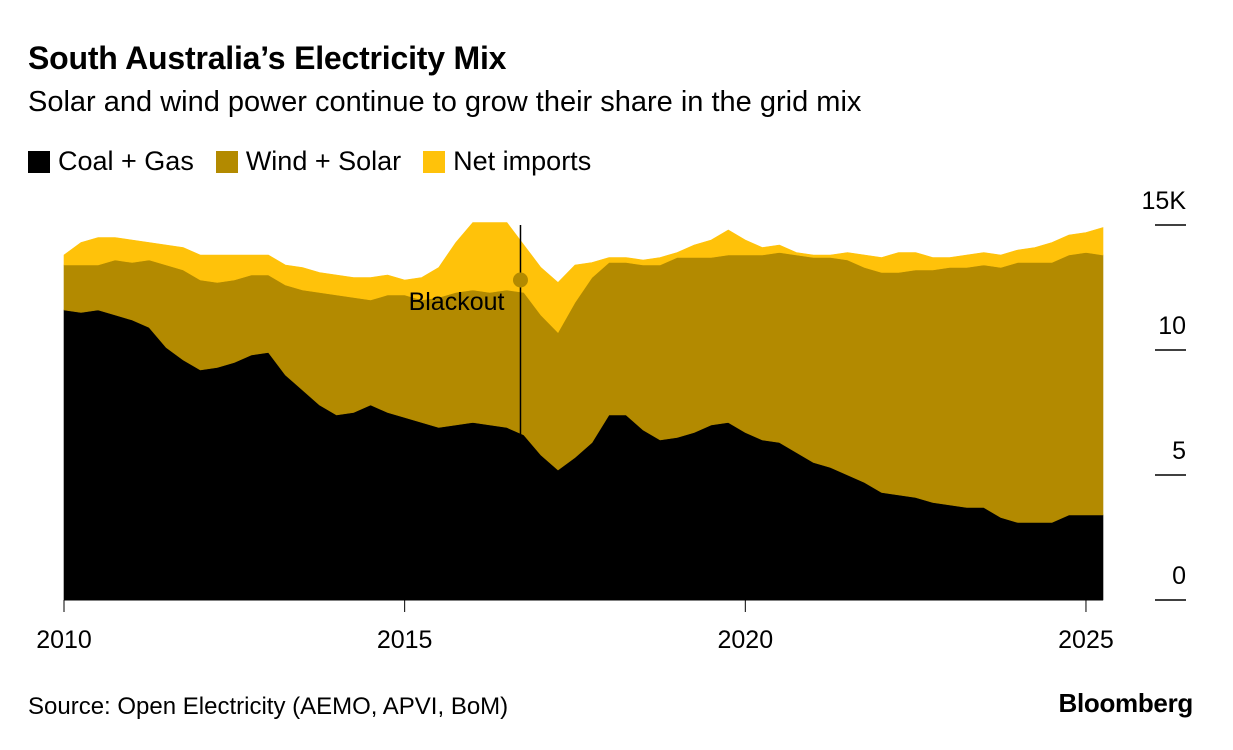 Image resolution: width=1233 pixels, height=750 pixels. I want to click on y-tick-label-5: 5, so click(1179, 451).